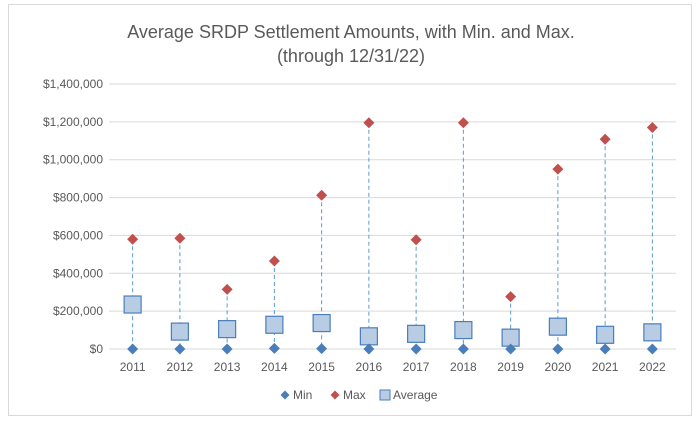 The image size is (700, 422). Describe the element at coordinates (78, 311) in the screenshot. I see `y-tick-label: $200,000` at that location.